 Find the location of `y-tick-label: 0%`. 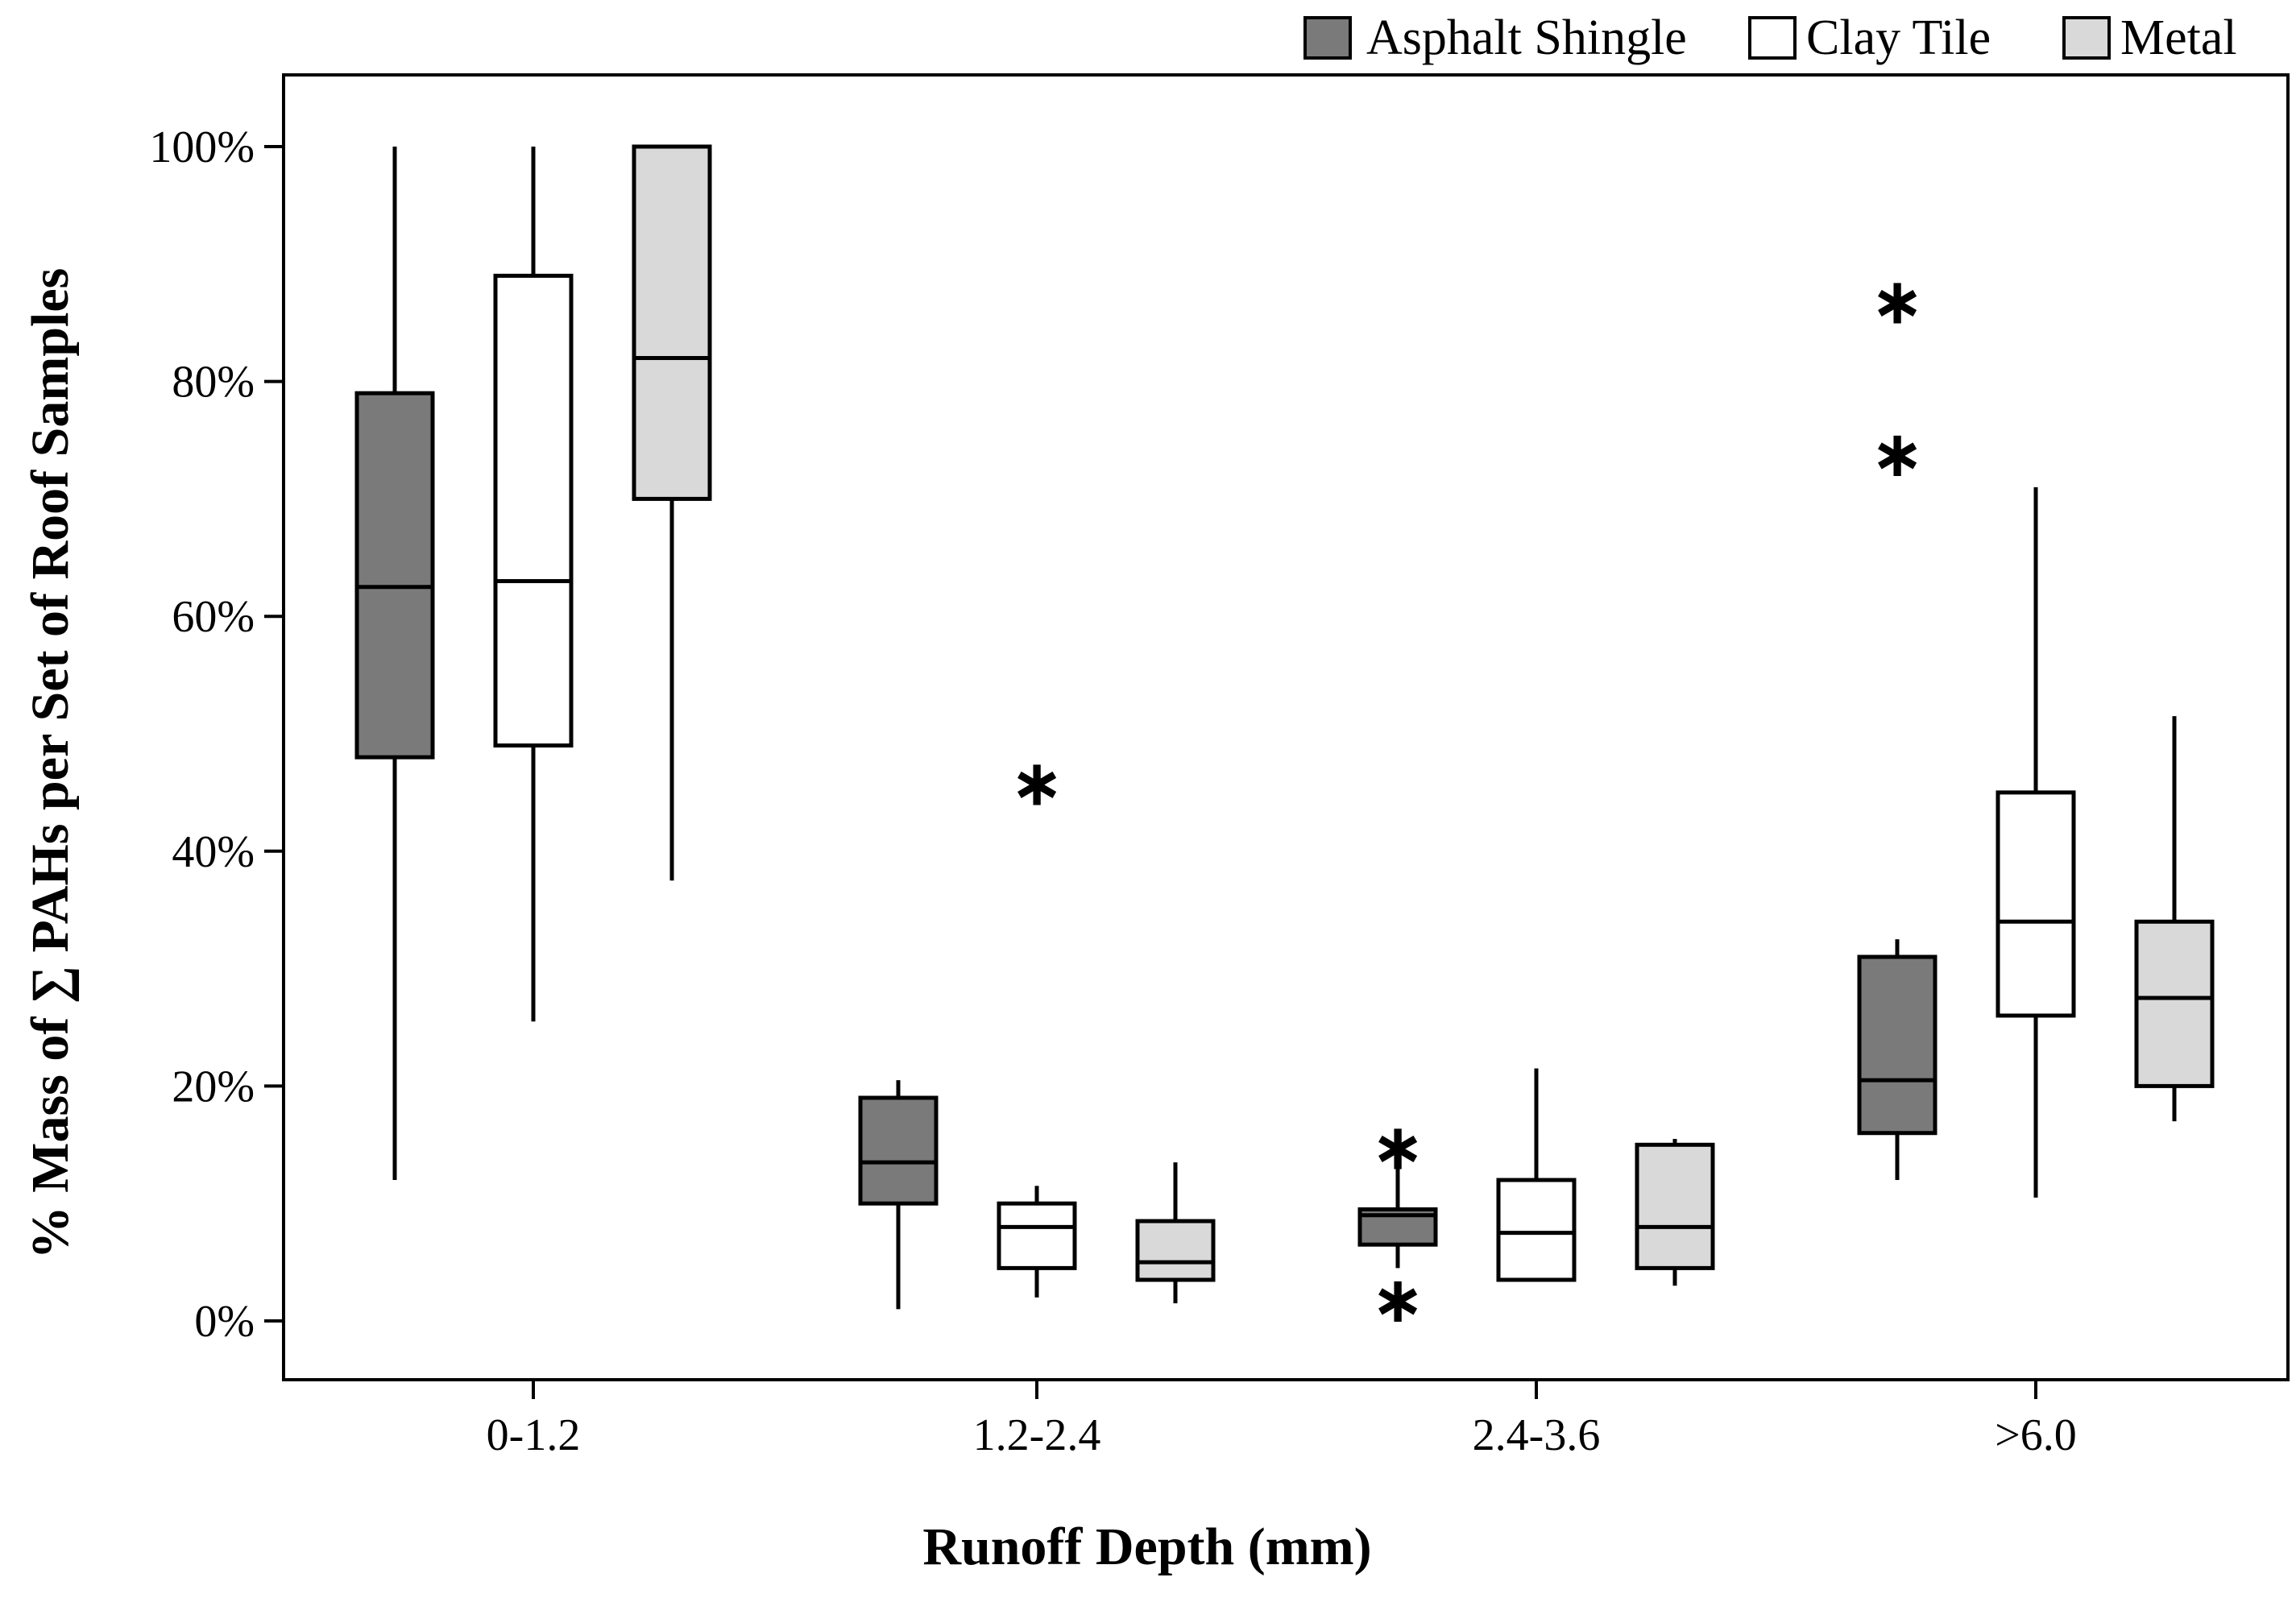

y-tick-label: 0% is located at coordinates (224, 1322).